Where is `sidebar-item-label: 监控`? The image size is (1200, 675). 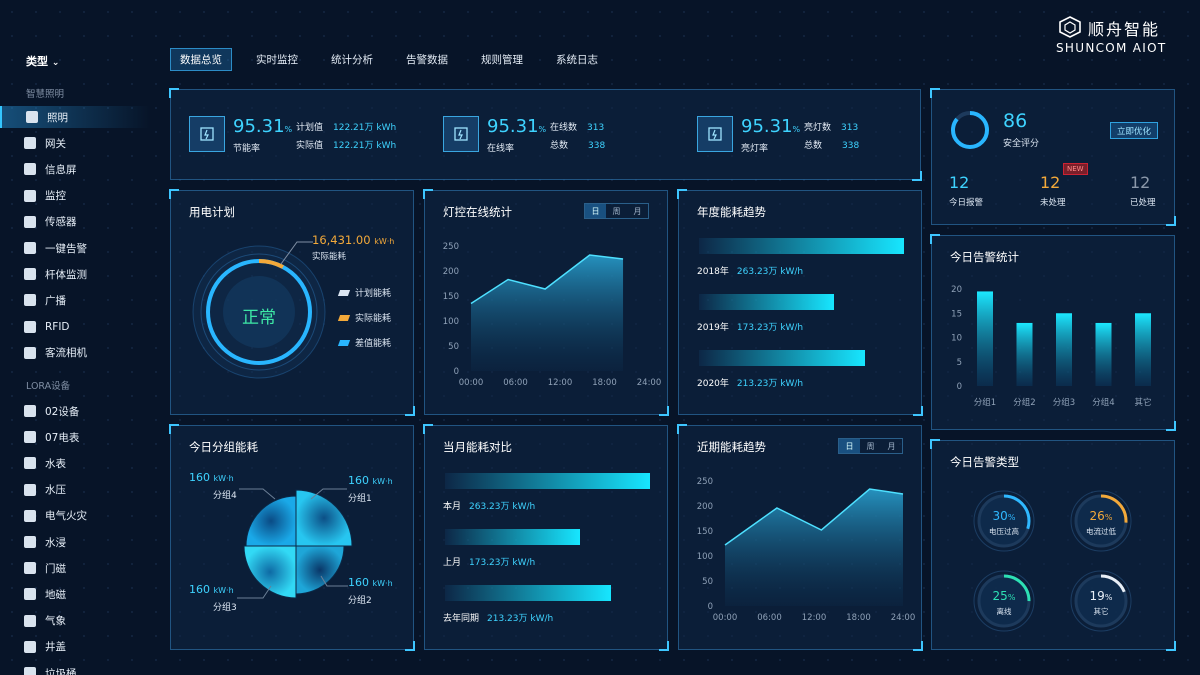 sidebar-item-label: 监控 is located at coordinates (55, 196).